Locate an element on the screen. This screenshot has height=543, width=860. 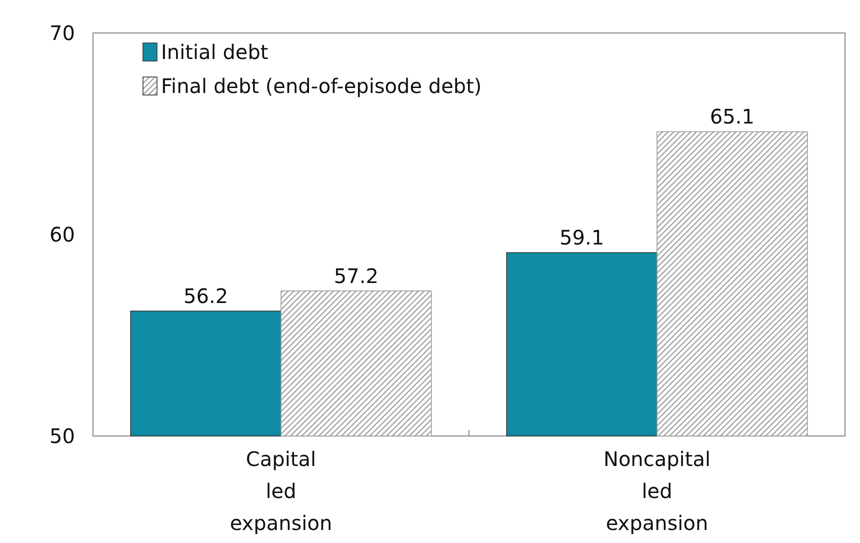
data-label: 57.2 is located at coordinates (356, 276).